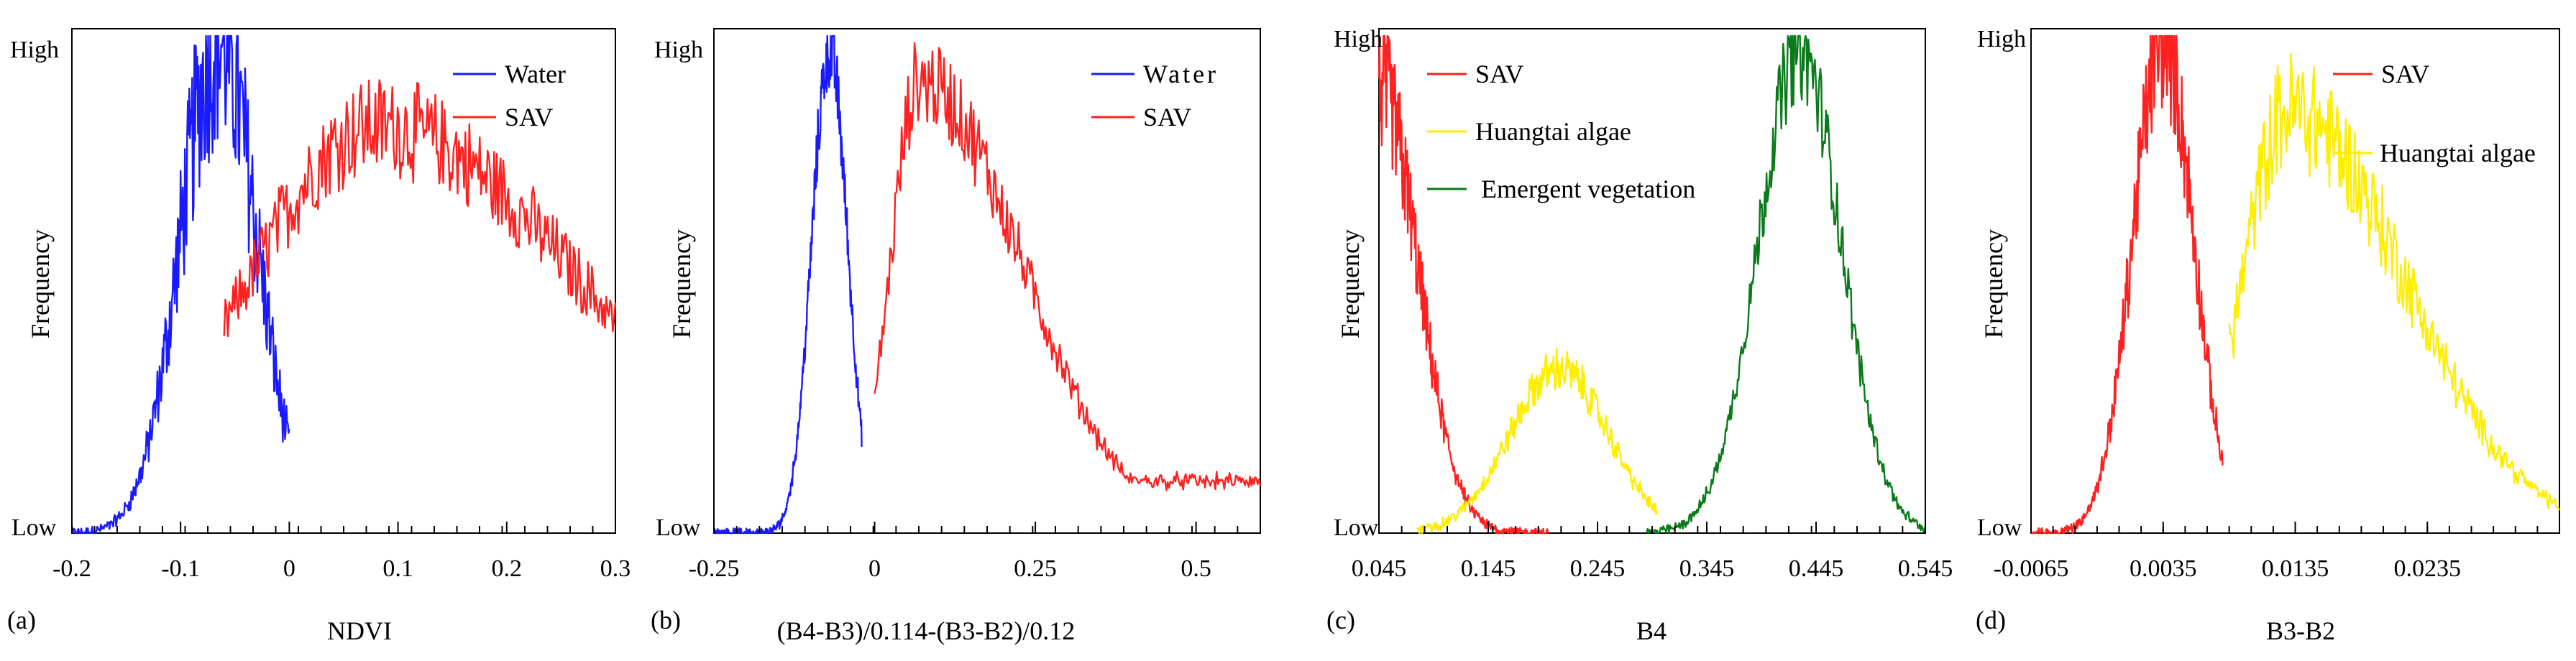 Image resolution: width=2576 pixels, height=661 pixels. Describe the element at coordinates (341, 552) in the screenshot. I see `x-ticks-a: -0.2 -0.1 0 0.1 0.2 0.3` at that location.